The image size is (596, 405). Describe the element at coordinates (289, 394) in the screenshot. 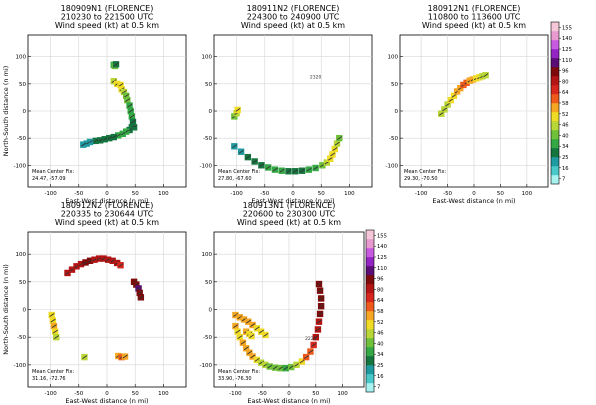

I see `x-tick-label: 0` at that location.